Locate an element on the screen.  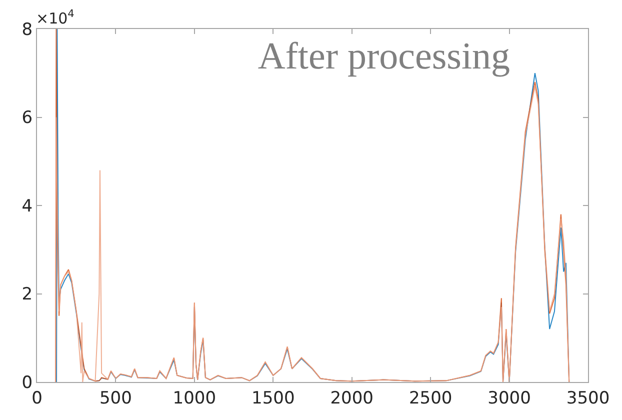
x-tick-label: 500 is located at coordinates (115, 398).